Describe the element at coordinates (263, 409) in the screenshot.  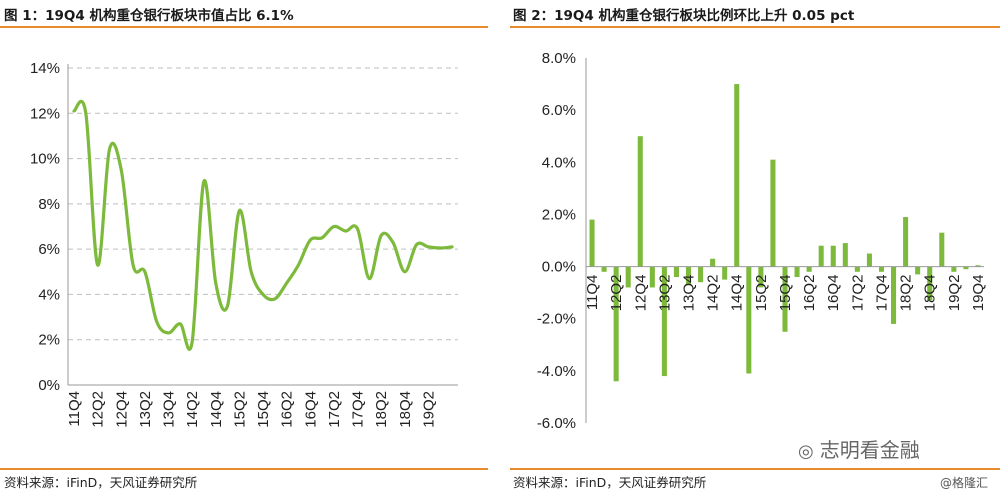
I see `left-x-tick-label: 15Q4` at that location.